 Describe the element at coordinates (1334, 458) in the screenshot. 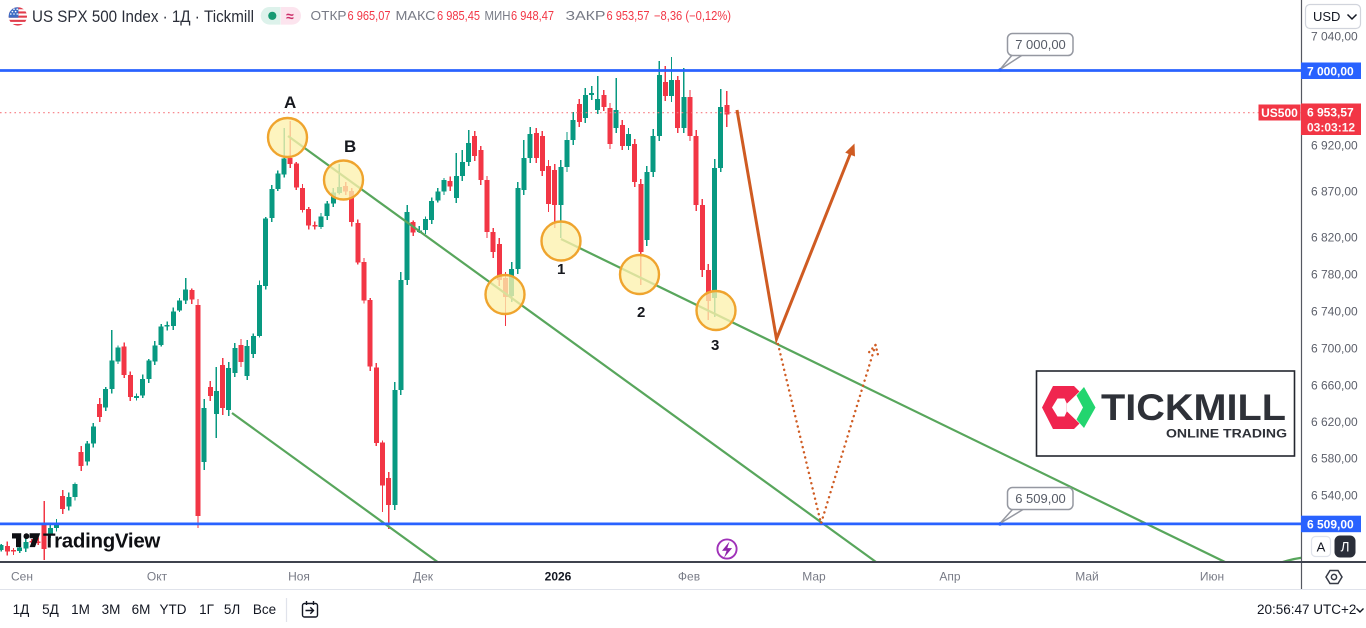

I see `svg-text: 6 580,00` at that location.